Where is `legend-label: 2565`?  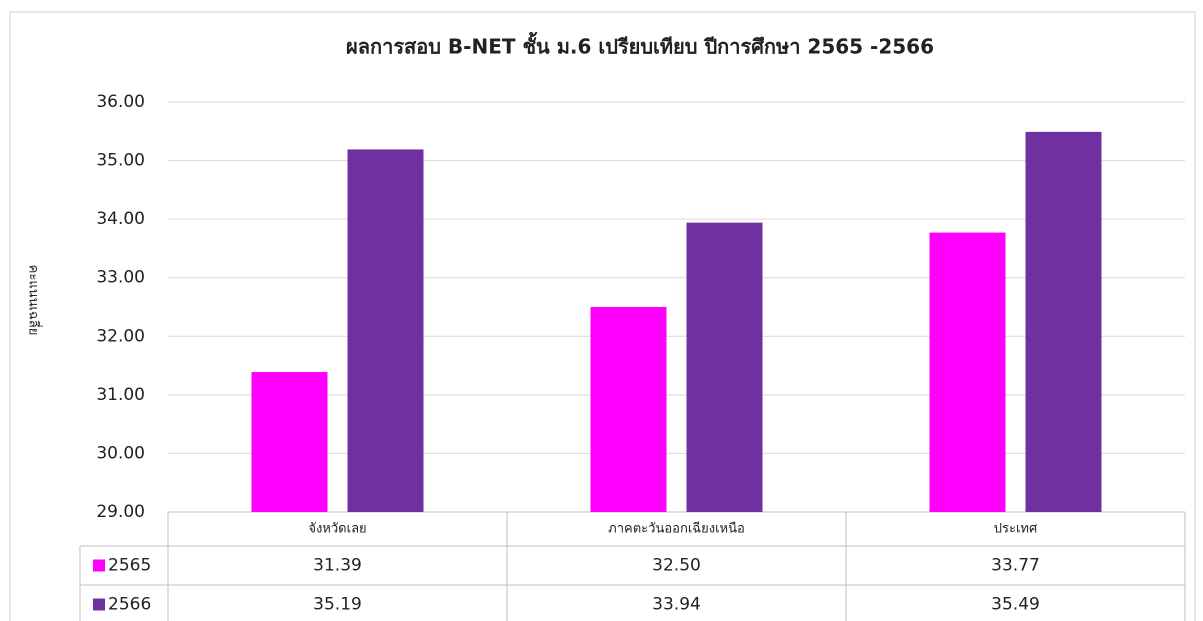 legend-label: 2565 is located at coordinates (129, 566).